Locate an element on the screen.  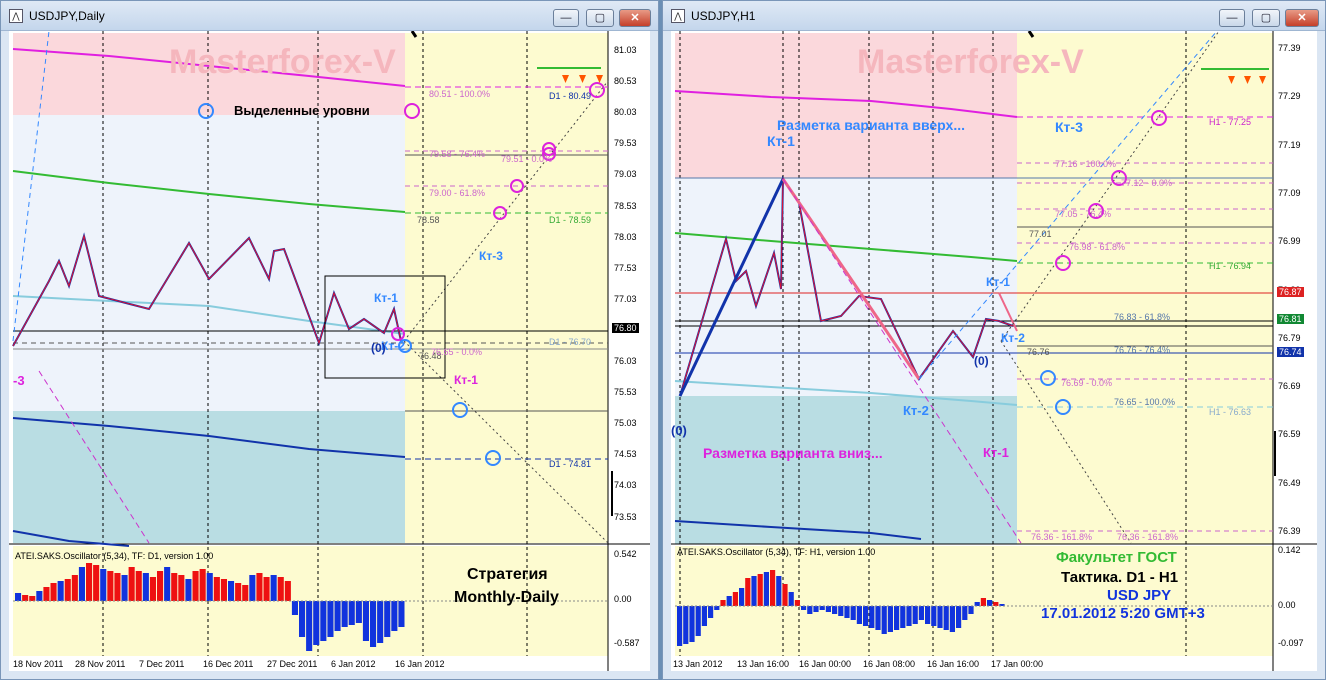
left-titlebar: ⋀ USDJPY,Daily — ▢ ✕ is located at coordinates (329, 16).